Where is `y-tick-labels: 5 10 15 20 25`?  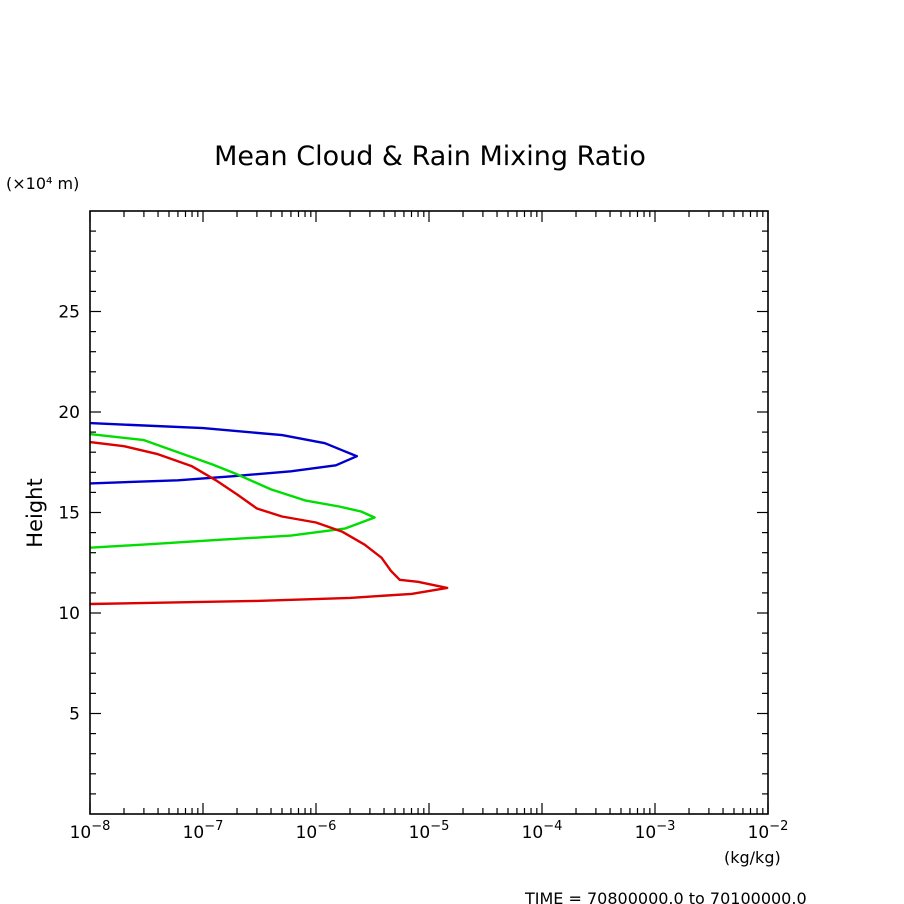
y-tick-labels: 5 10 15 20 25 is located at coordinates (69, 514).